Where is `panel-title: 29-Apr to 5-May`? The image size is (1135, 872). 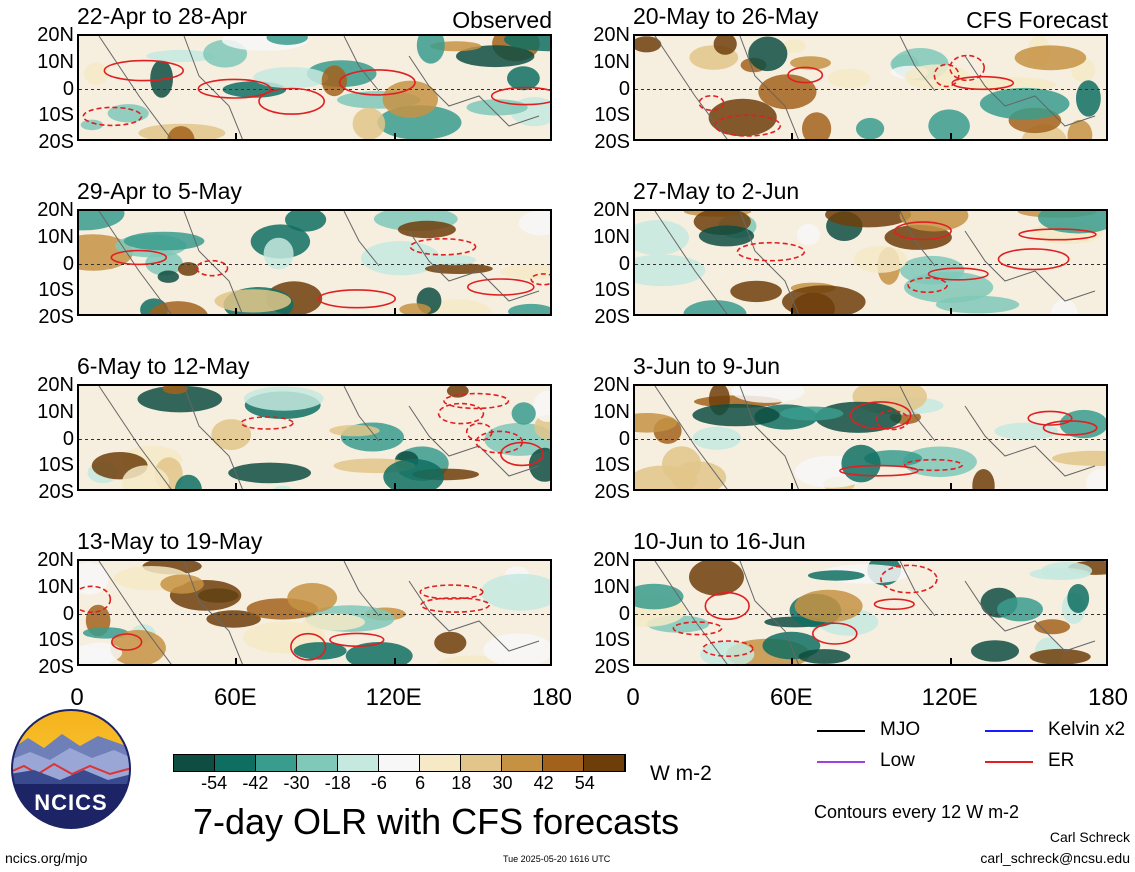 panel-title: 29-Apr to 5-May is located at coordinates (159, 191).